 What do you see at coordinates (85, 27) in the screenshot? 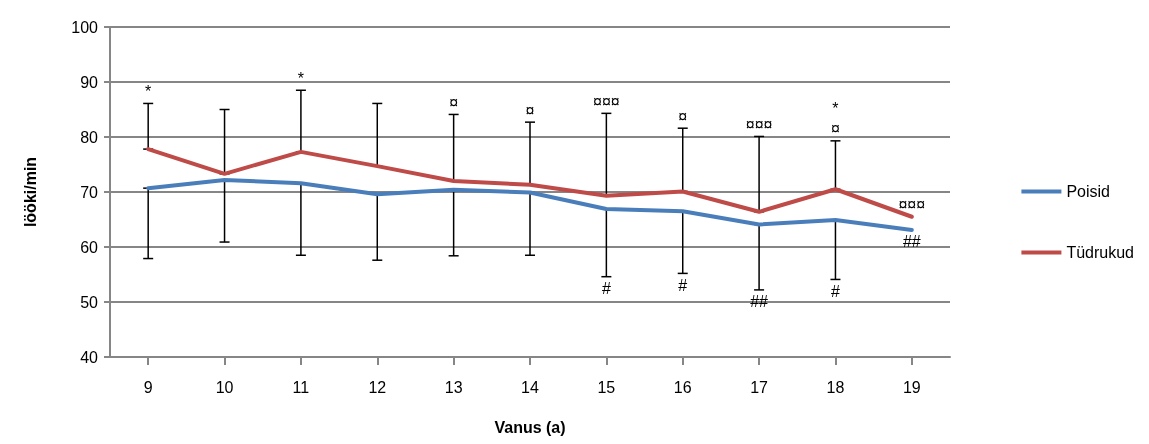
I see `y-tick-label: 100` at bounding box center [85, 27].